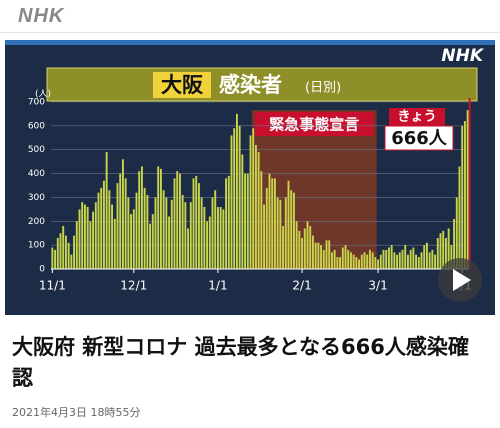 The image size is (500, 428). I want to click on callout-value: 666人, so click(419, 138).